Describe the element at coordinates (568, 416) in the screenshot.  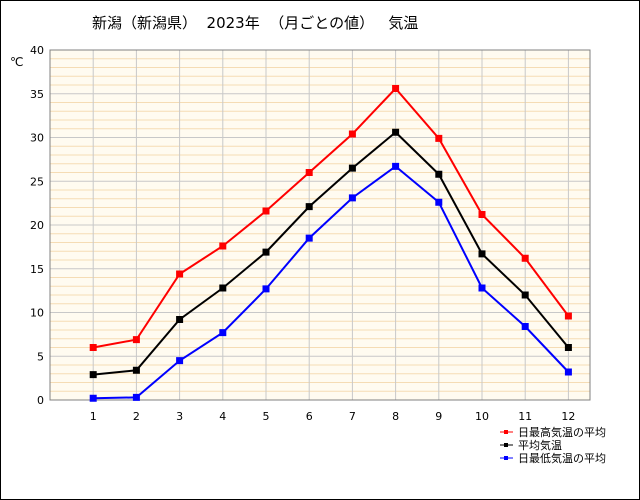
I see `x-tick-label: 12` at that location.